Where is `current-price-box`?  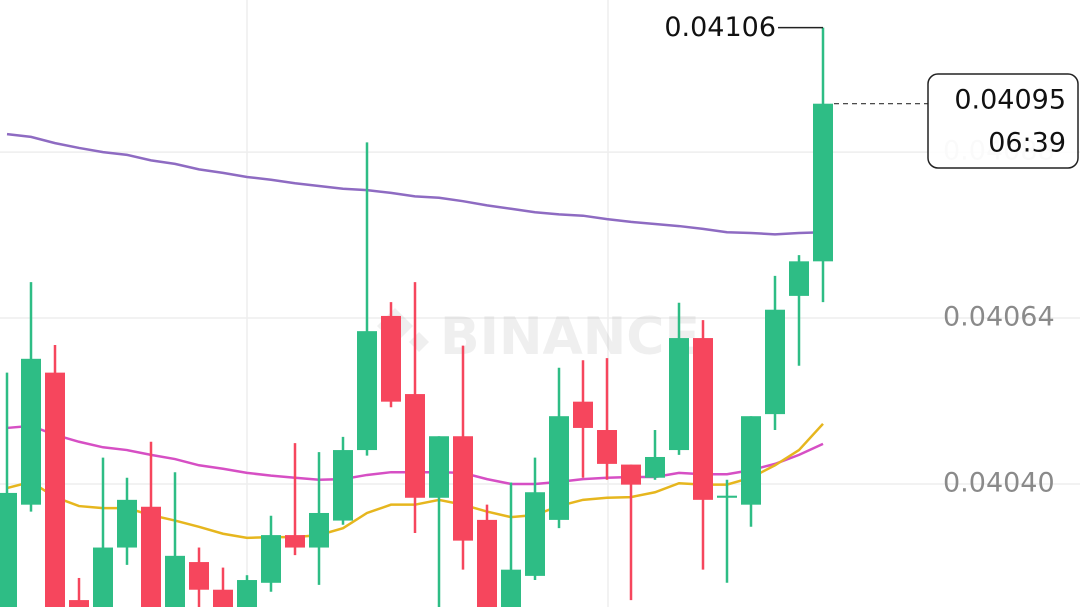
current-price-box is located at coordinates (1003, 121).